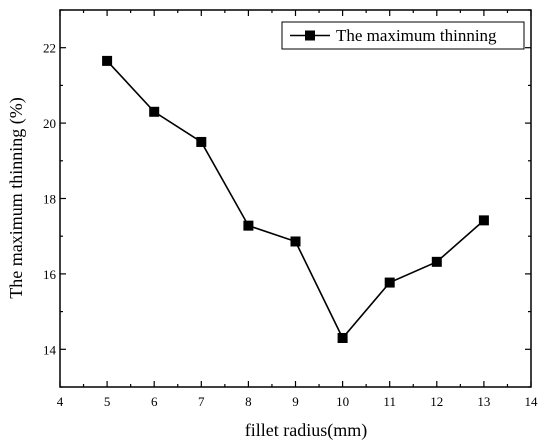  What do you see at coordinates (154, 401) in the screenshot?
I see `x-tick-label: 6` at bounding box center [154, 401].